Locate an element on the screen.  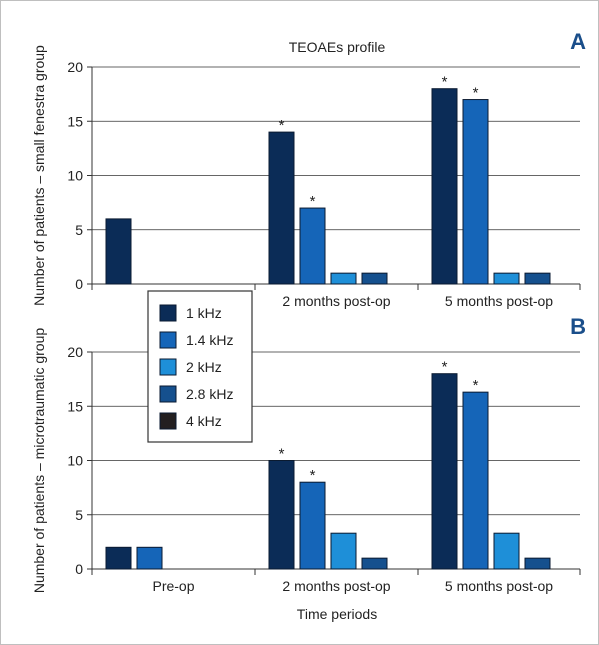
legend-label: 1 kHz is located at coordinates (204, 313).